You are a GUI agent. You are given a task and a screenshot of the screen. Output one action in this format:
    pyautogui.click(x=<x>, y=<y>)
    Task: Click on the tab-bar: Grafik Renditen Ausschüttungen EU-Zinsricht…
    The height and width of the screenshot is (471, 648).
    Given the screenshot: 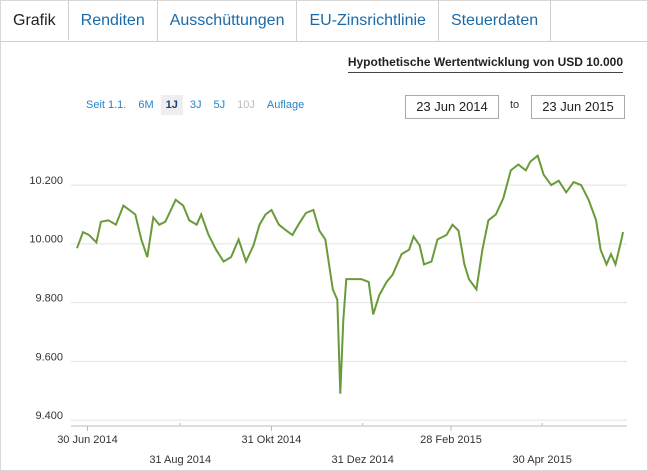 What is the action you would take?
    pyautogui.click(x=324, y=21)
    